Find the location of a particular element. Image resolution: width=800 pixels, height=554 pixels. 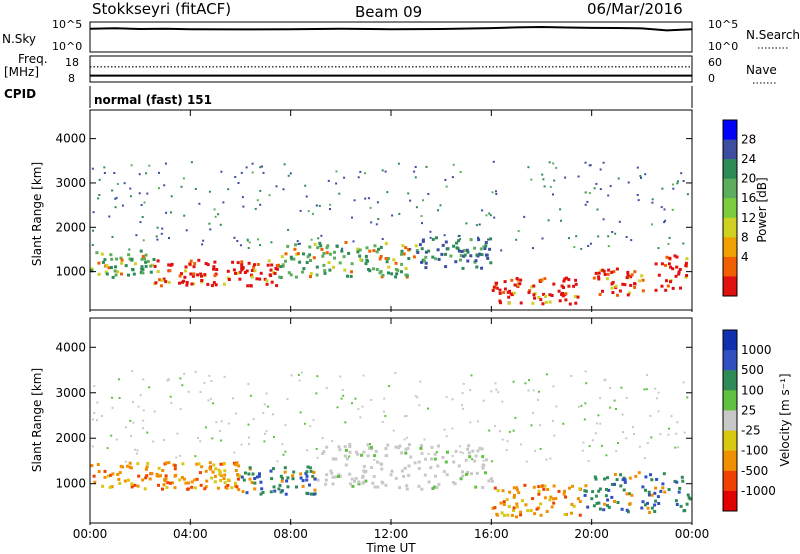

velocity-ytick-label: 1000 is located at coordinates (70, 484).